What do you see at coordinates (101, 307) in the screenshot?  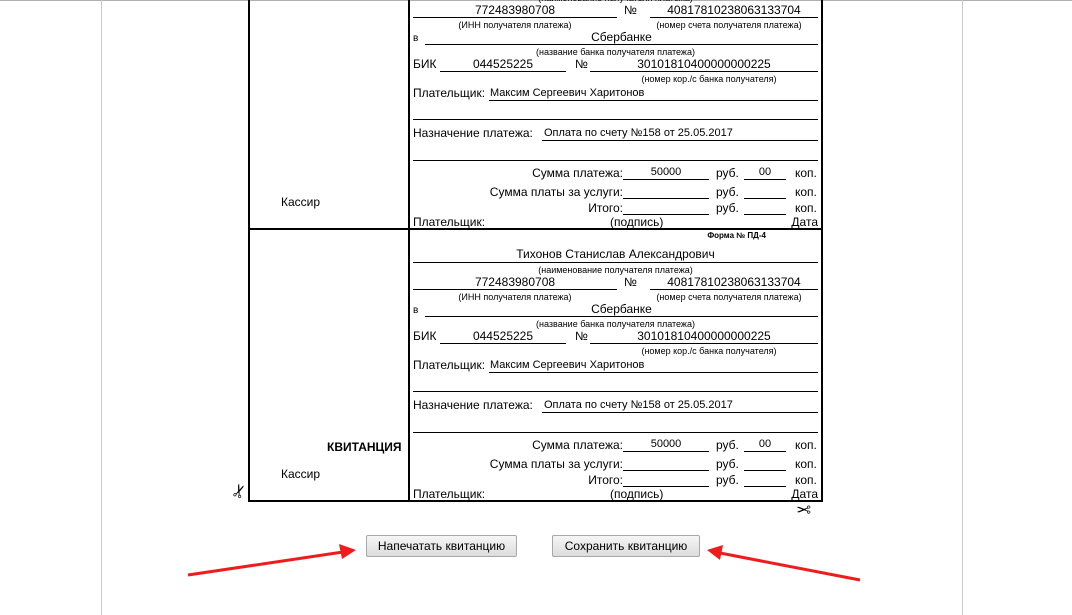 I see `page-column-left-border` at bounding box center [101, 307].